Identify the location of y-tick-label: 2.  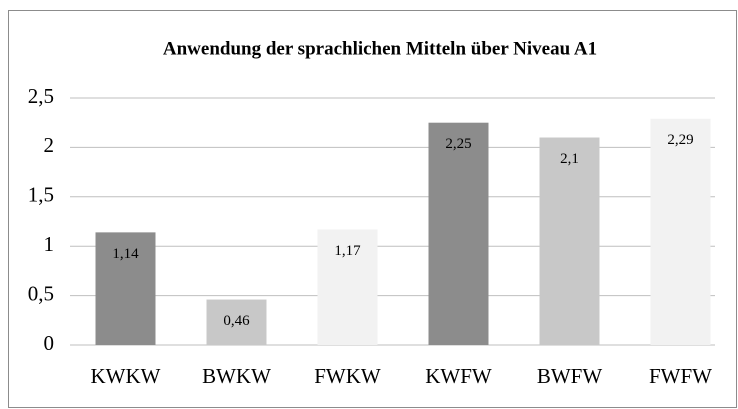
(49, 145).